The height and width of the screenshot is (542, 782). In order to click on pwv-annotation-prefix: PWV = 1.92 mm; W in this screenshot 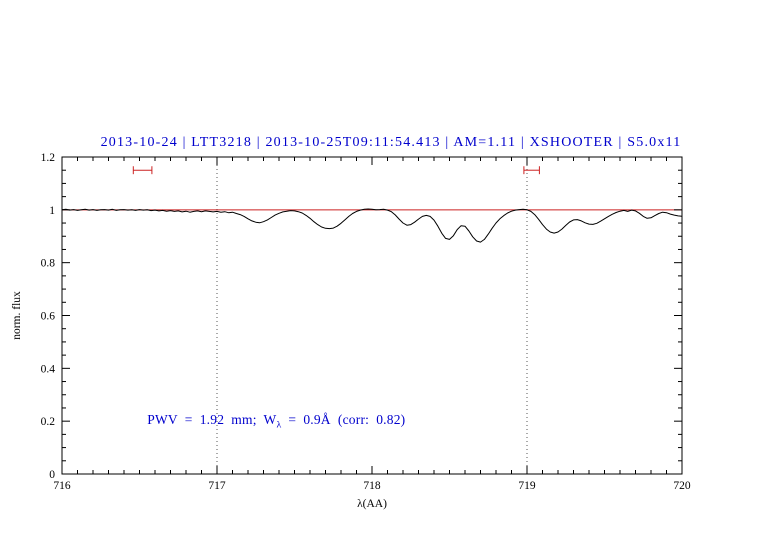, I will do `click(212, 420)`.